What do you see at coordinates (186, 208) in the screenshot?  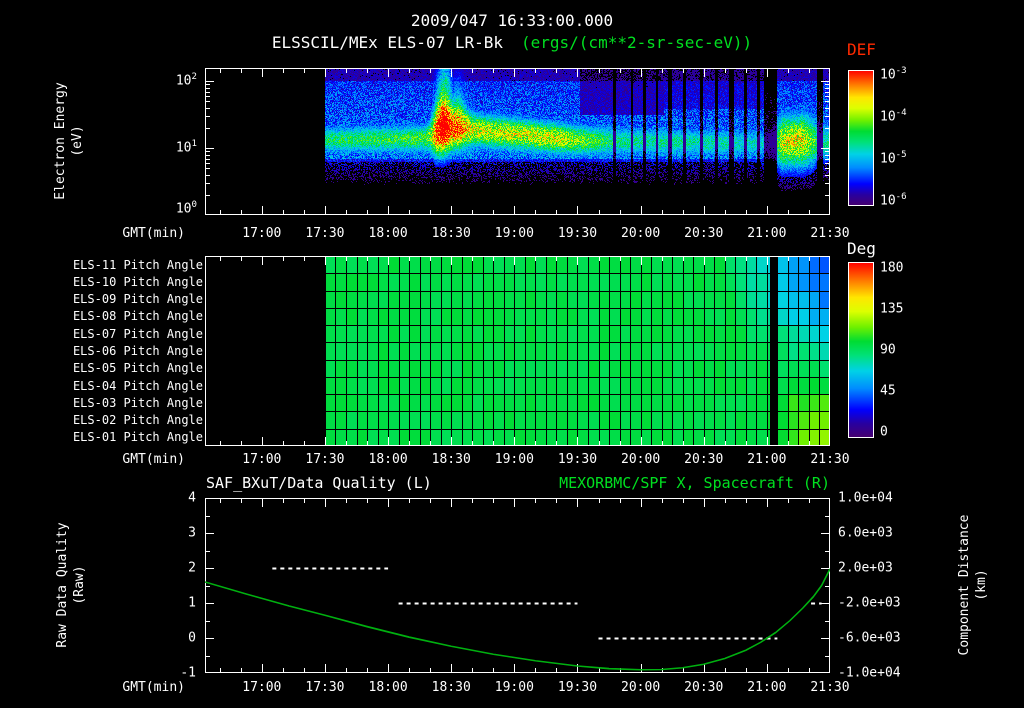 I see `energy-tick-label: 10⁰` at bounding box center [186, 208].